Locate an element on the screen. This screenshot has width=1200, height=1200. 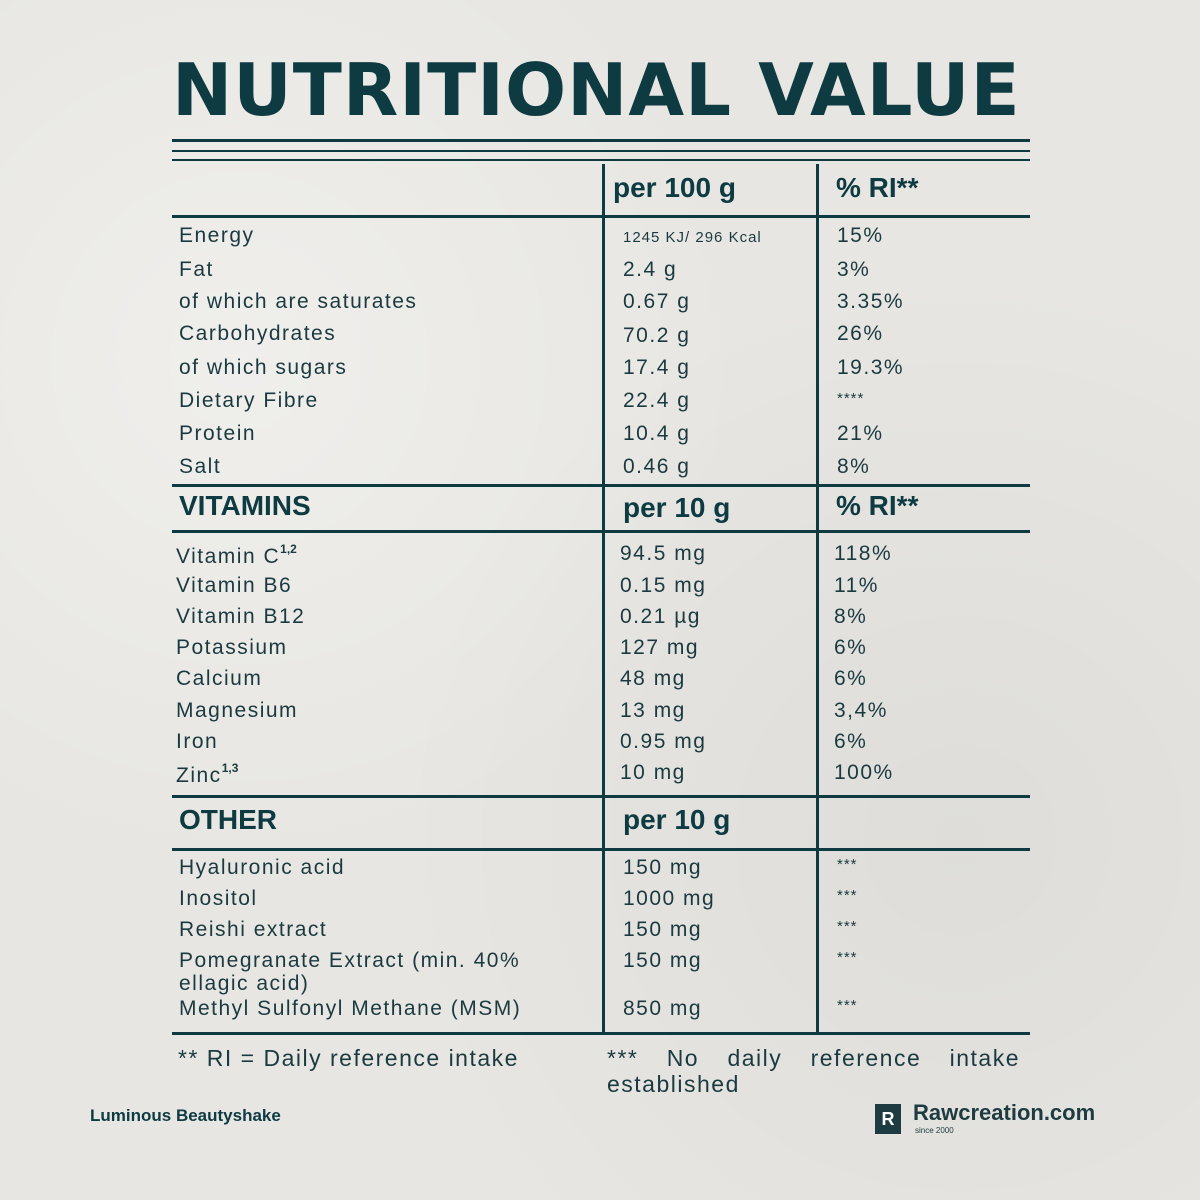
vitamin-name: Vitamin C1,2 is located at coordinates (236, 555).